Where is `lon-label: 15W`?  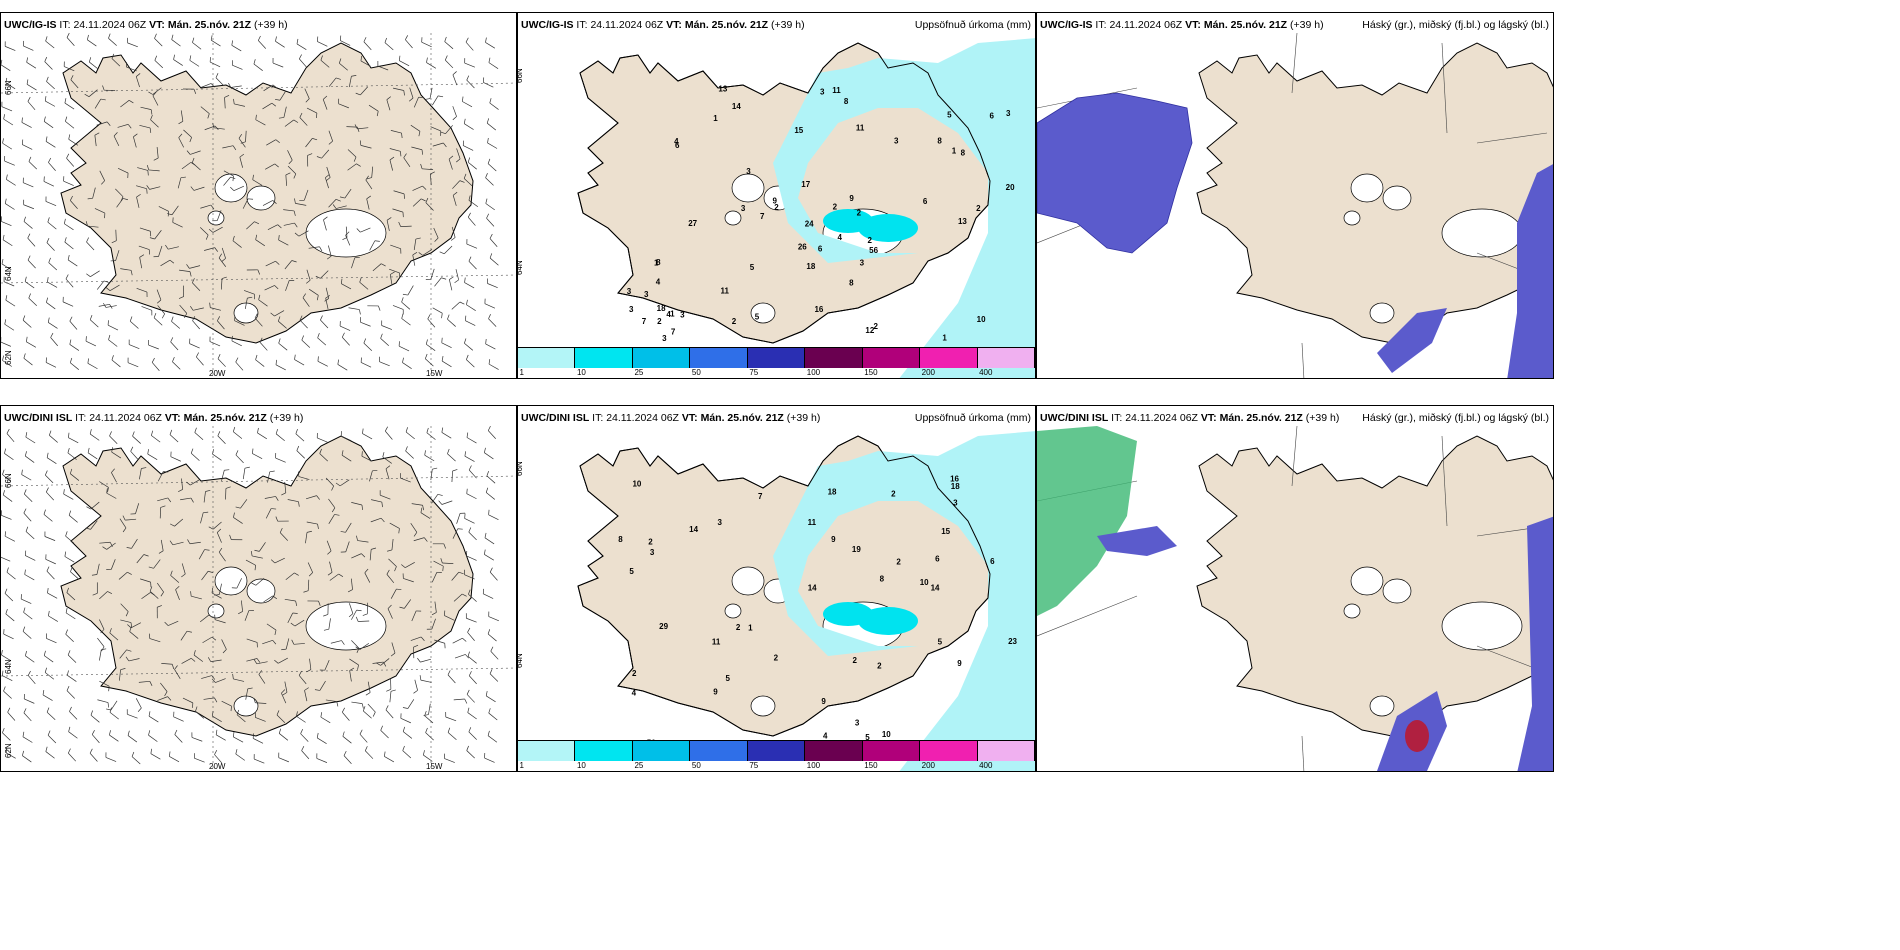
lon-label: 15W is located at coordinates (434, 766).